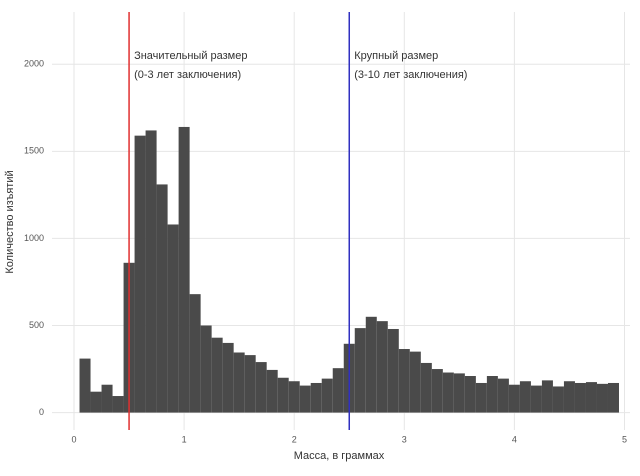  I want to click on annotation: (0-3 лет заключения), so click(187, 75).